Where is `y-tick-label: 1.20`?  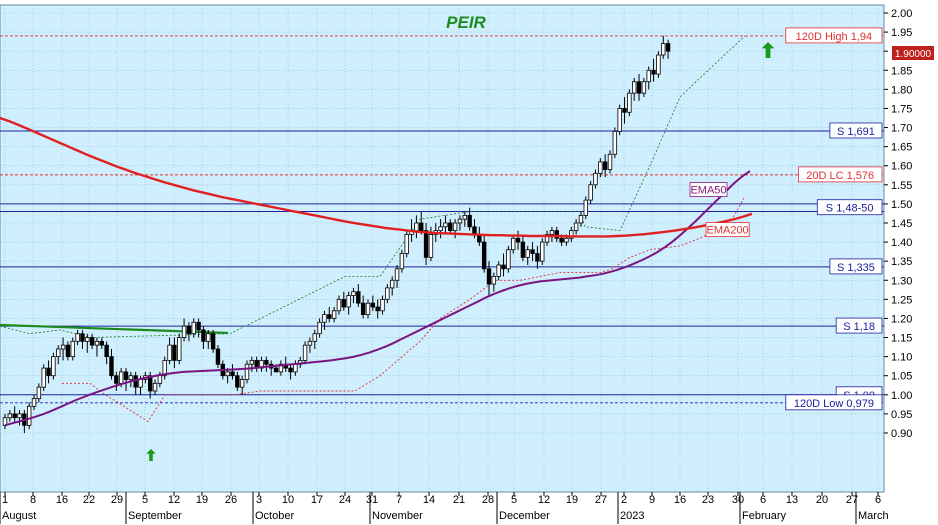
y-tick-label: 1.20 is located at coordinates (901, 319).